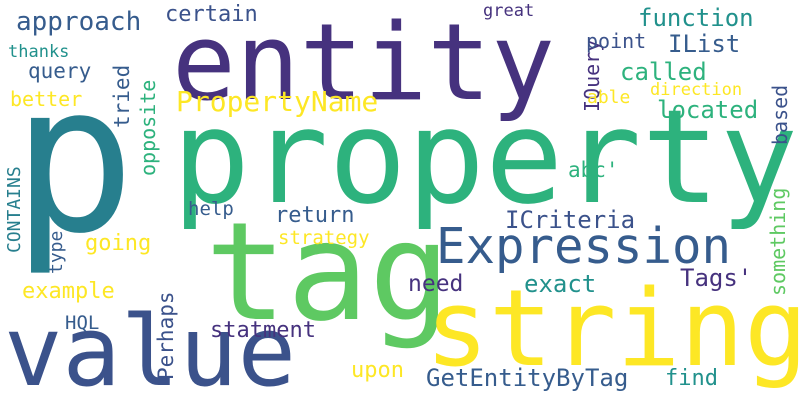 This screenshot has width=800, height=400. I want to click on word-function: function, so click(696, 18).